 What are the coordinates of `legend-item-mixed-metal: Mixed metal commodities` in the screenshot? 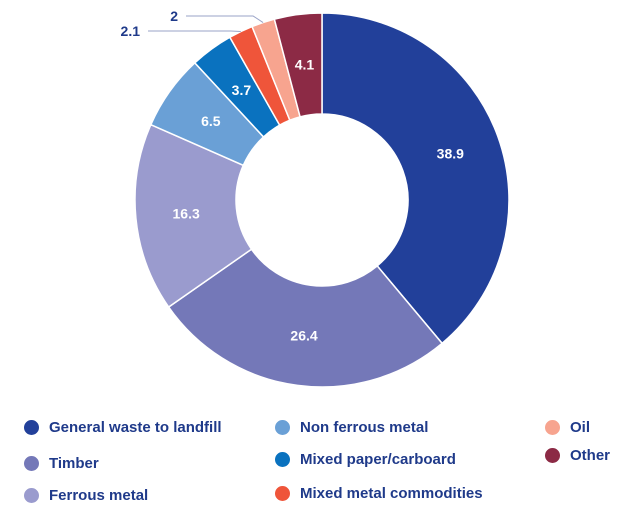 It's located at (379, 493).